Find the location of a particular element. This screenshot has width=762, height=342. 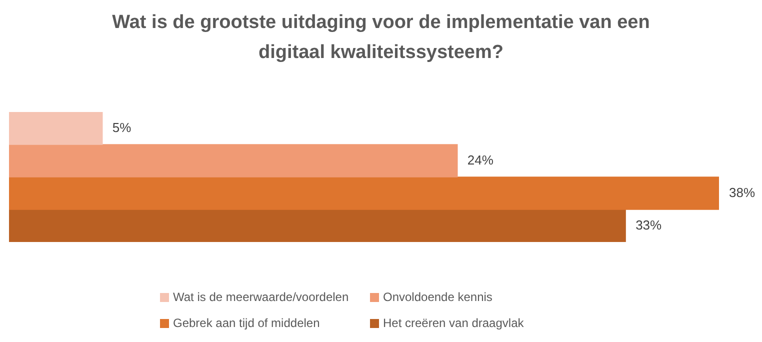

data-label: 5% is located at coordinates (122, 127).